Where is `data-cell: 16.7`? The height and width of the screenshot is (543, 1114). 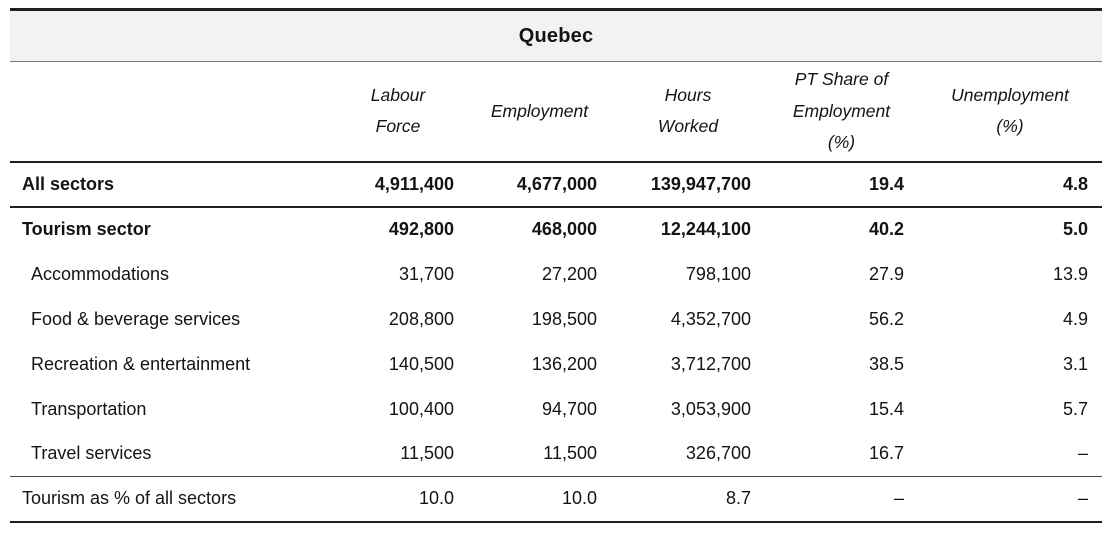 data-cell: 16.7 is located at coordinates (841, 454).